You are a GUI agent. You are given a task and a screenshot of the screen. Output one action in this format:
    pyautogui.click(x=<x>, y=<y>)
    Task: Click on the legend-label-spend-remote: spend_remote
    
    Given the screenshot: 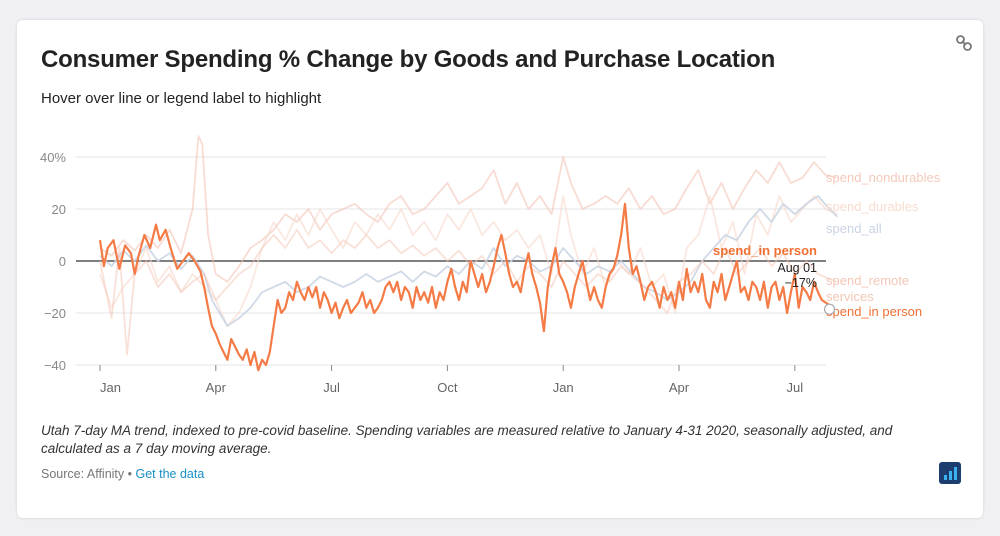 What is the action you would take?
    pyautogui.click(x=867, y=280)
    